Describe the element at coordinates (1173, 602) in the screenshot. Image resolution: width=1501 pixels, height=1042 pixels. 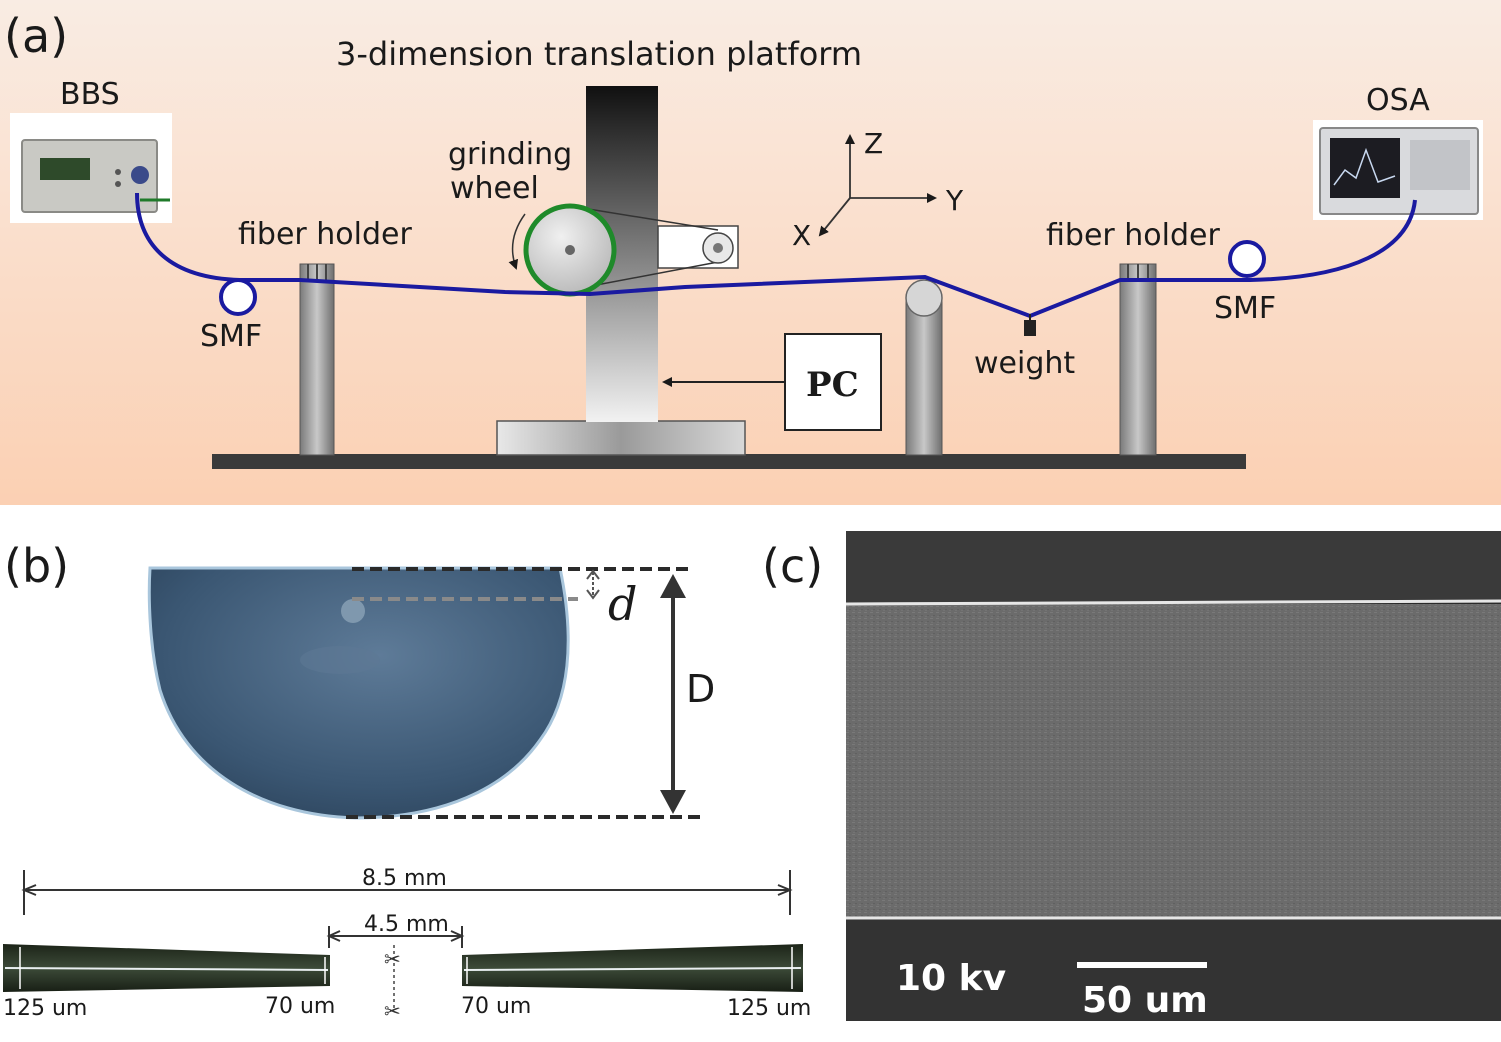
I see `sem-top-edge` at that location.